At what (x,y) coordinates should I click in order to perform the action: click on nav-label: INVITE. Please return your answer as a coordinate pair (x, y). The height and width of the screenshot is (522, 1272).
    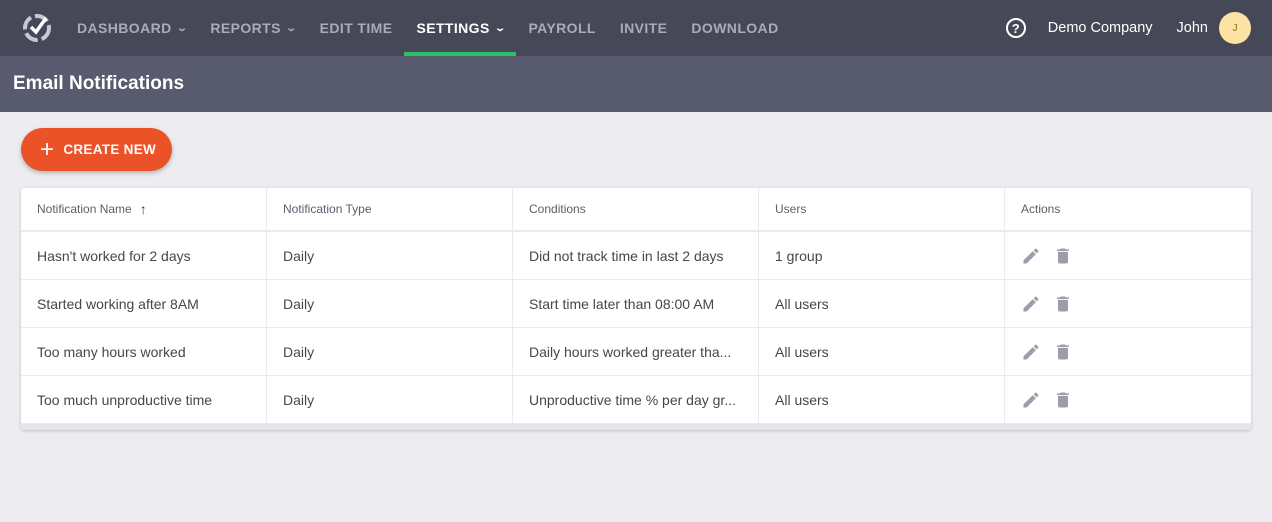
    Looking at the image, I should click on (643, 28).